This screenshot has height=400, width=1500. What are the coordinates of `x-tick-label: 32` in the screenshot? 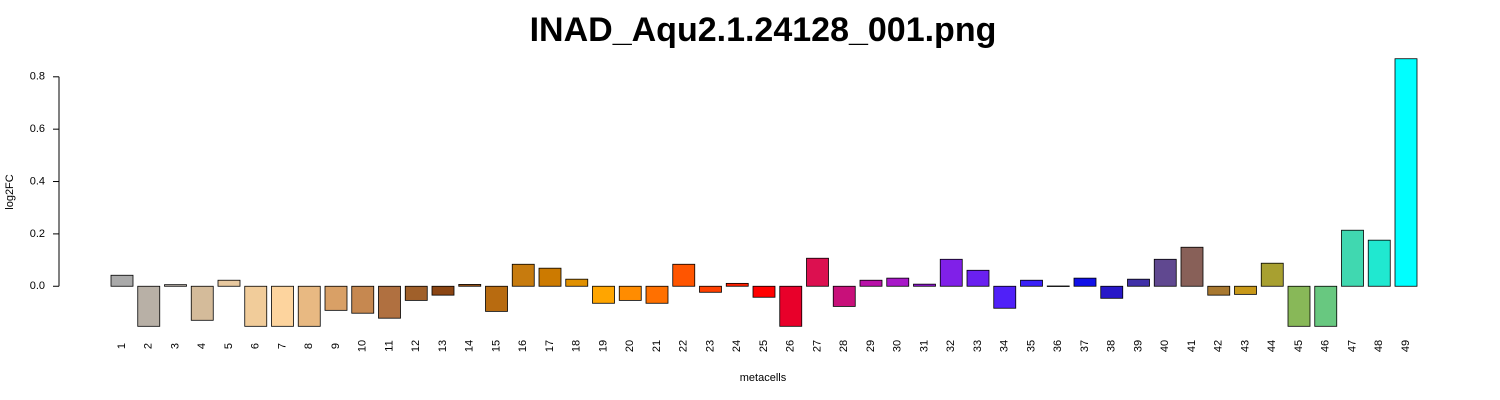 It's located at (951, 346).